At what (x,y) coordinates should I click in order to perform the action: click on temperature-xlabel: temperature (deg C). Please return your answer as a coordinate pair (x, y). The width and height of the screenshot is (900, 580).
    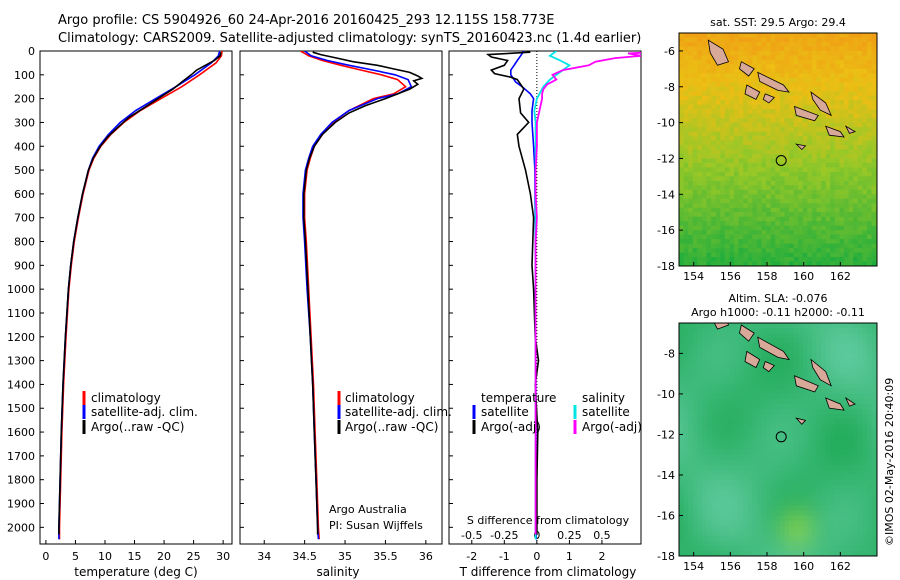
    Looking at the image, I should click on (135, 572).